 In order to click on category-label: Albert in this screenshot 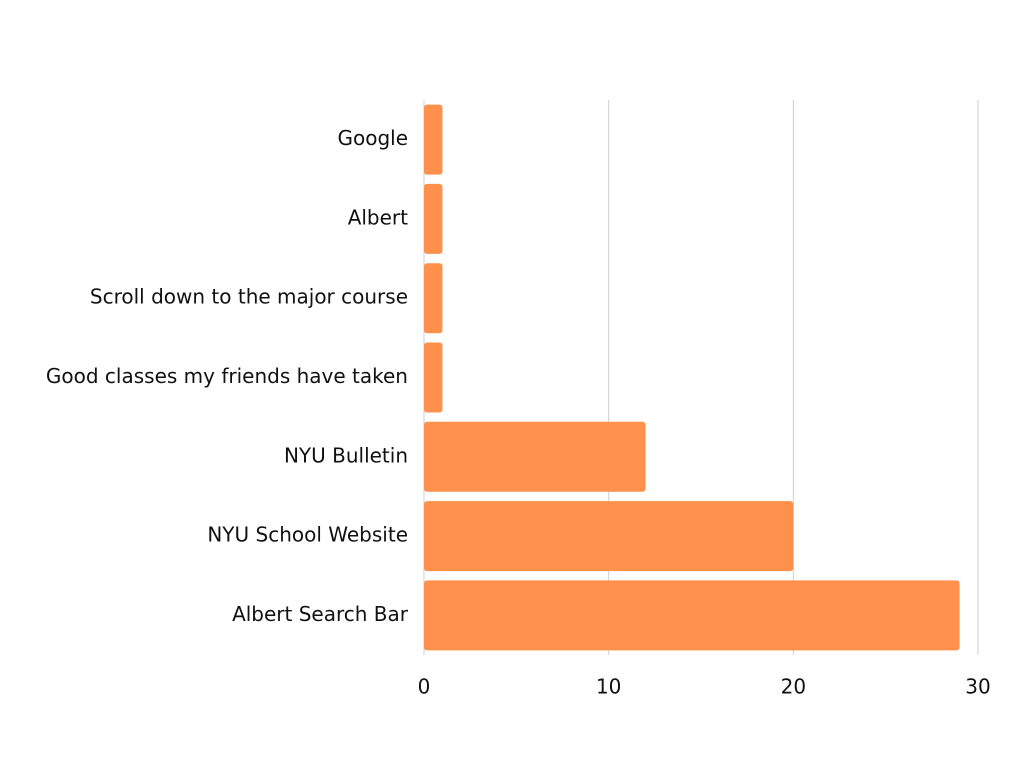, I will do `click(378, 217)`.